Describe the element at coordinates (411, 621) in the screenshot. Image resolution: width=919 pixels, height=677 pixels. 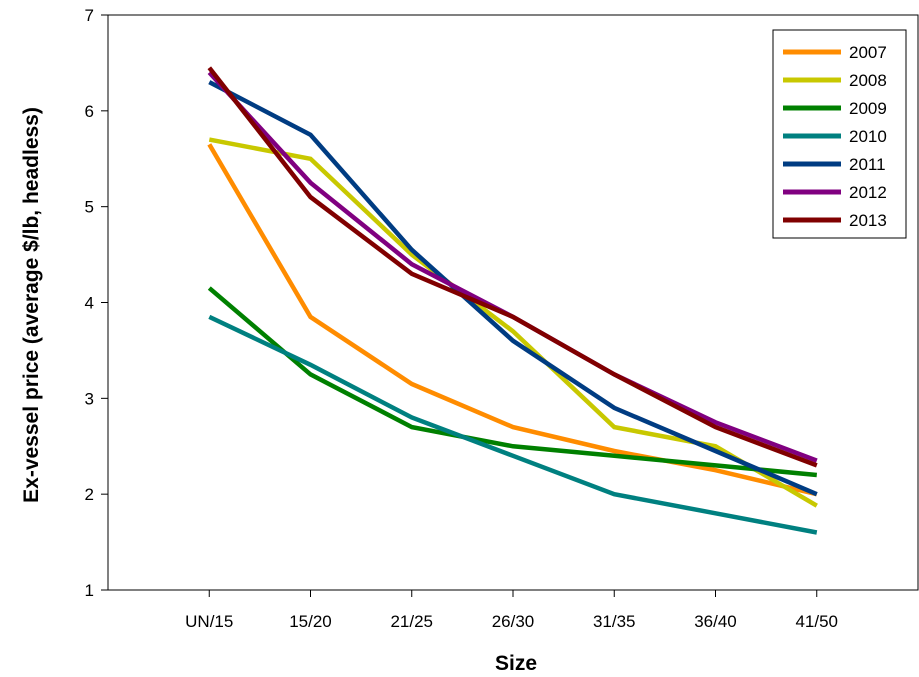
I see `x-tick-label: 21/25` at that location.